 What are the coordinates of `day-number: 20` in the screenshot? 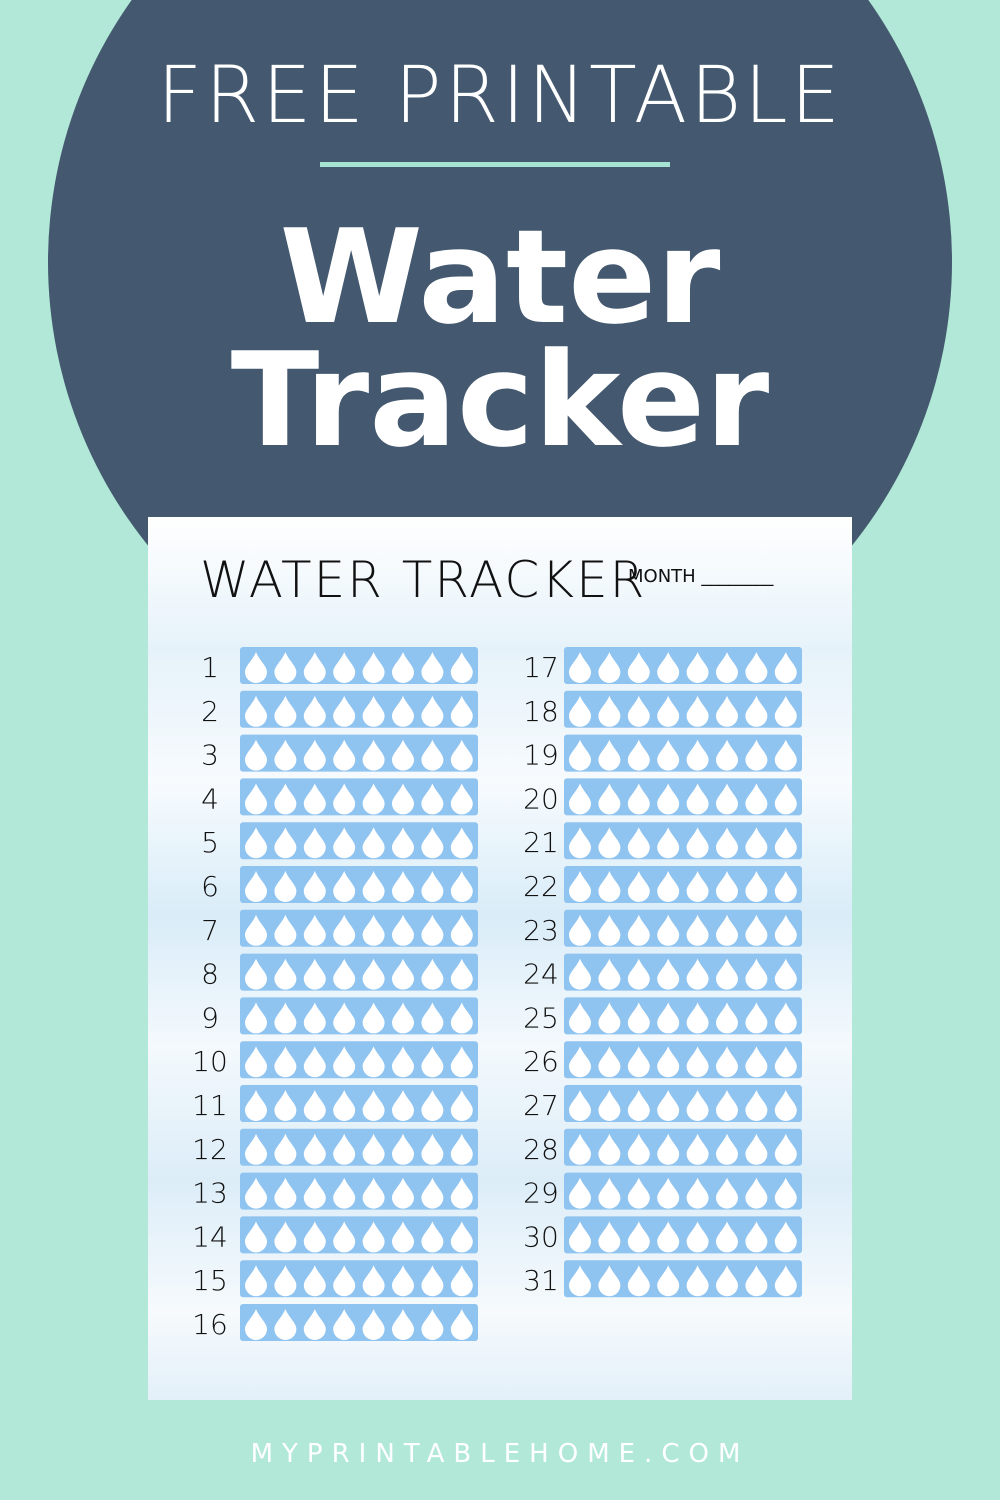 It's located at (541, 798).